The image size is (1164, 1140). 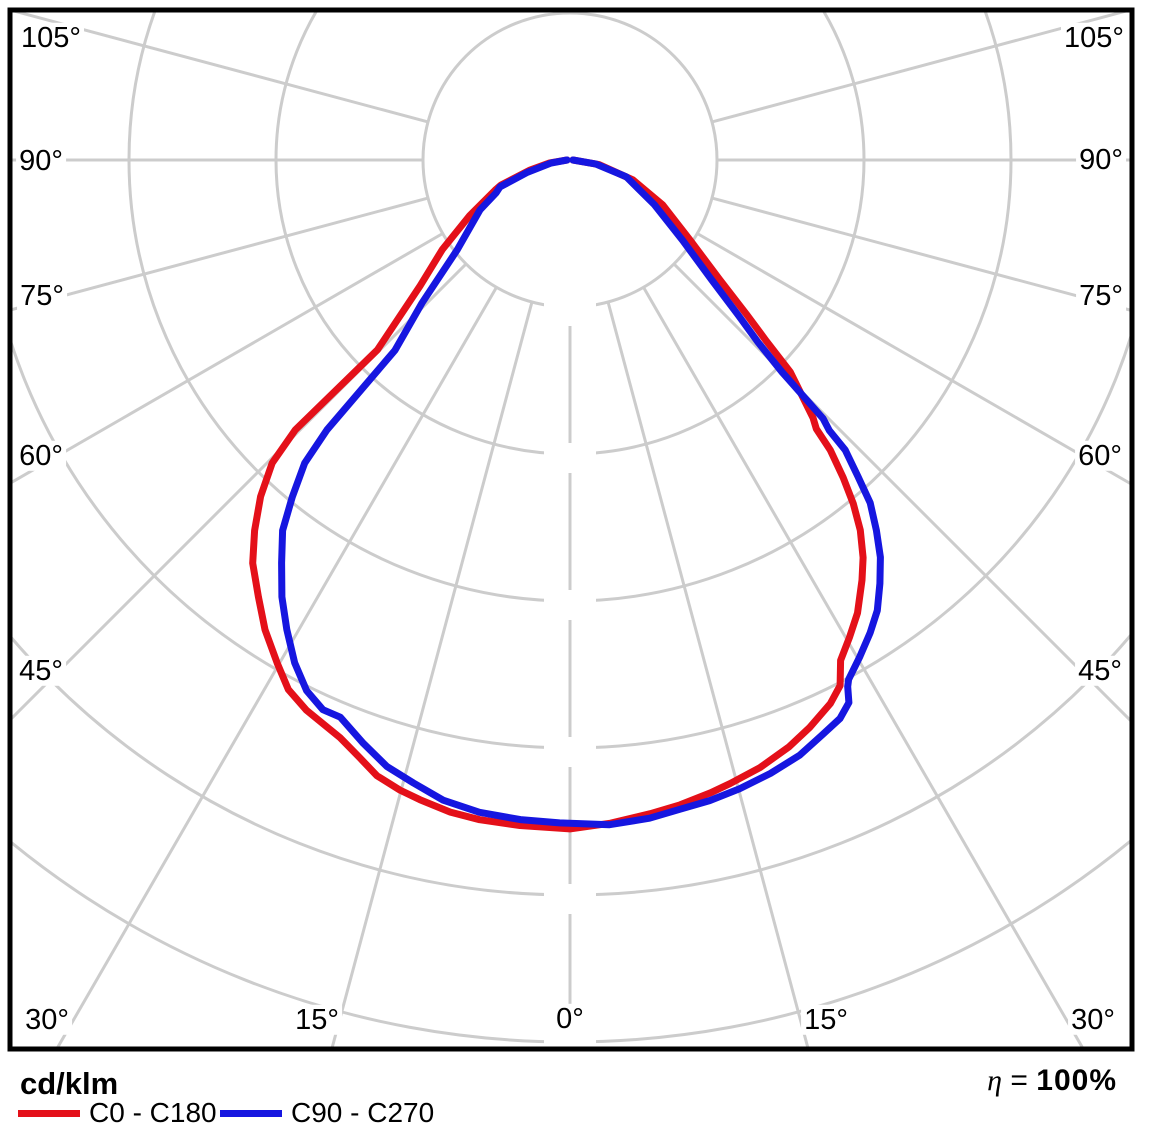 What do you see at coordinates (41, 670) in the screenshot?
I see `angle-label-left-45: 45°` at bounding box center [41, 670].